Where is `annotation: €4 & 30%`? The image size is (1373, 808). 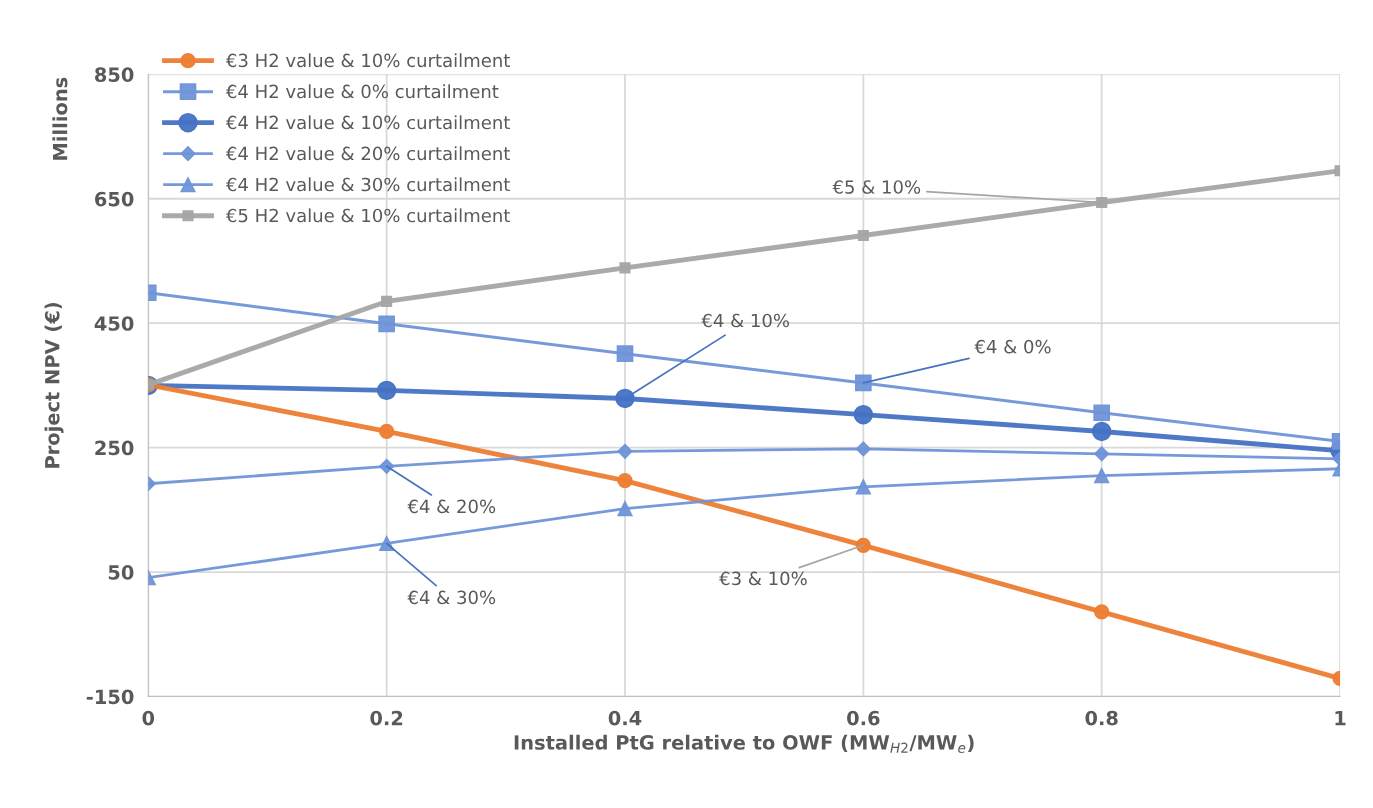
annotation: €4 & 30% is located at coordinates (451, 597).